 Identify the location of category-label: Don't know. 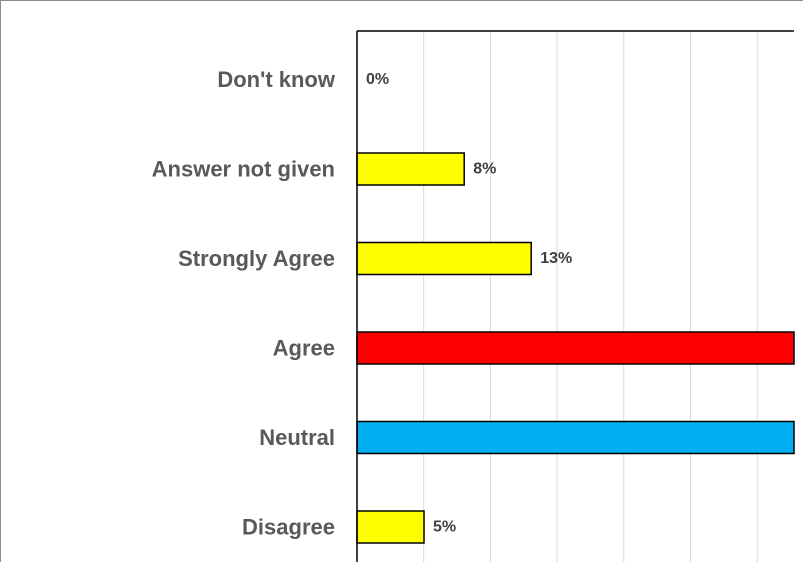
(276, 79).